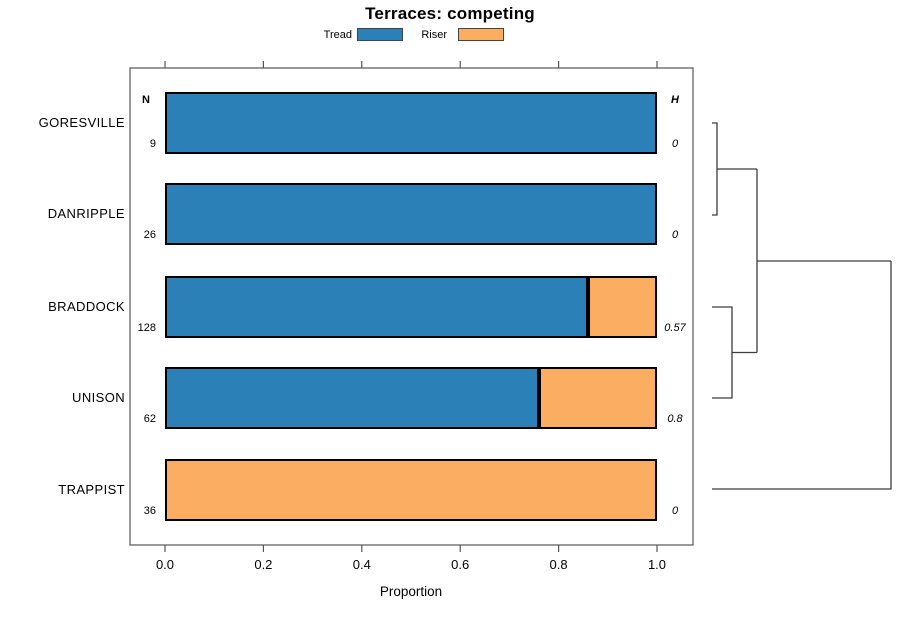  I want to click on legend-label-tread: Tread, so click(337, 35).